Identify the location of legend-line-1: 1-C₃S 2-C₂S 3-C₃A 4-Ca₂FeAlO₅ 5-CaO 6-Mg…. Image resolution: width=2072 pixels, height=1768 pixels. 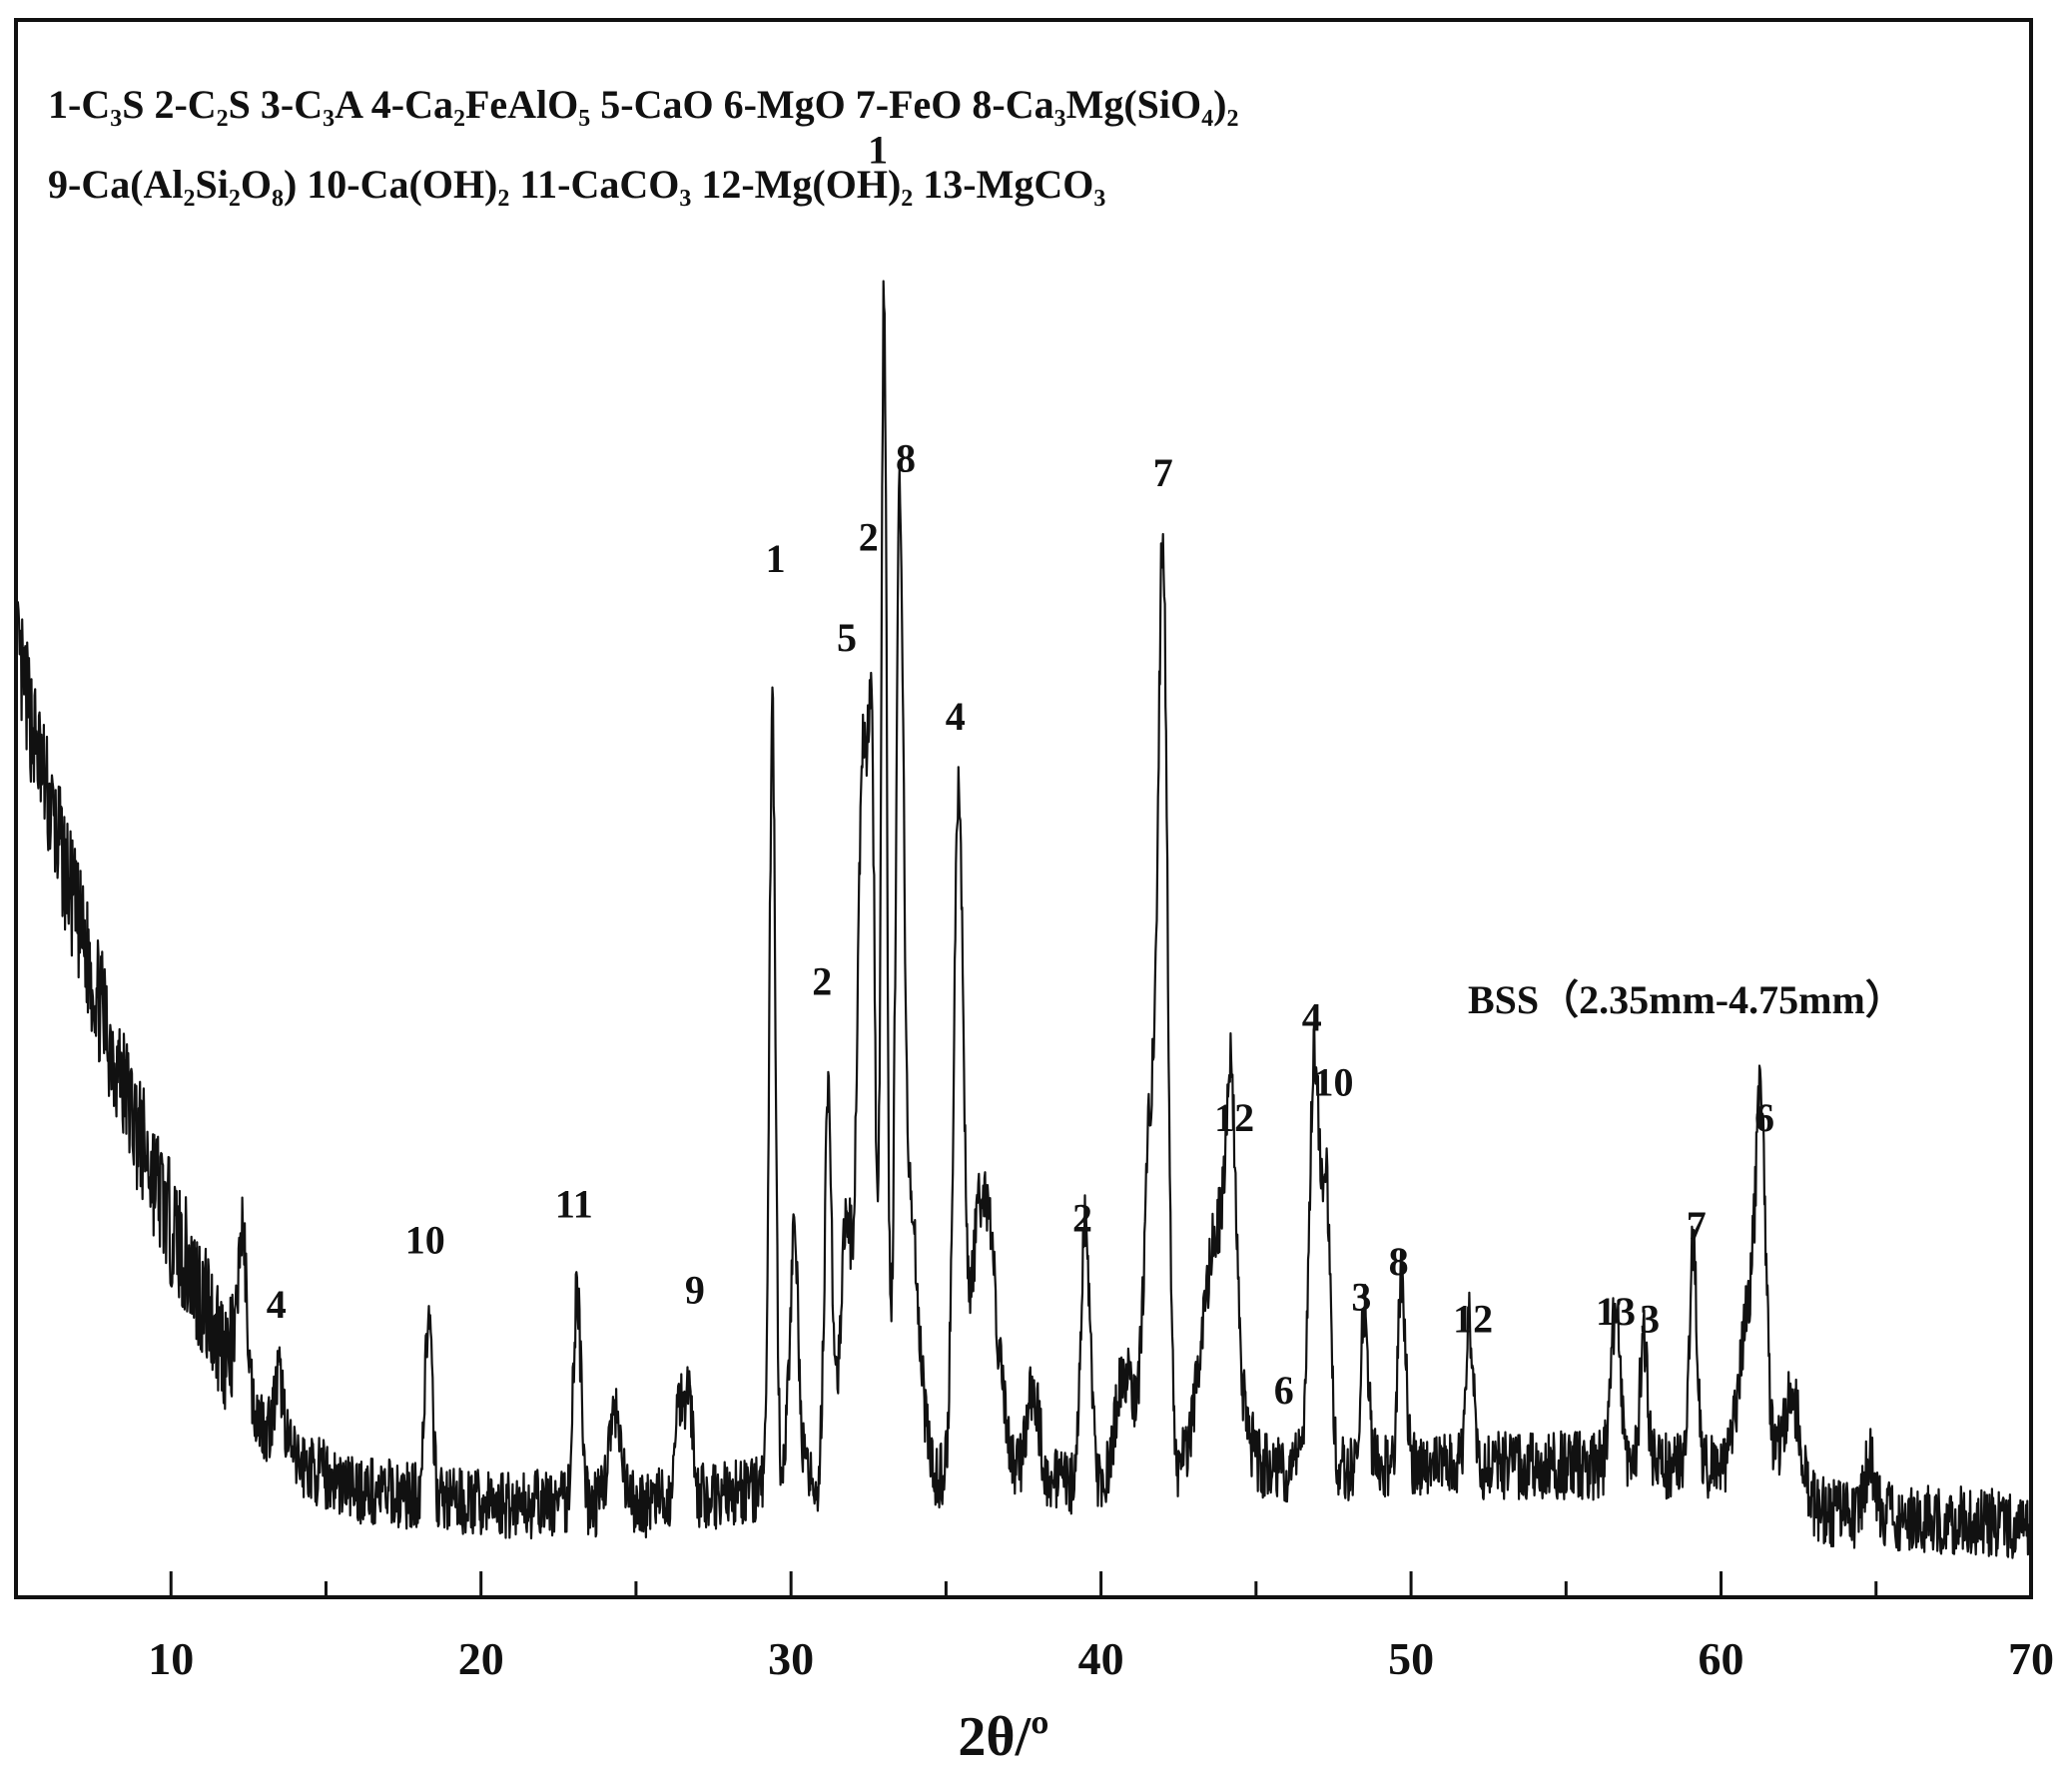
(643, 104).